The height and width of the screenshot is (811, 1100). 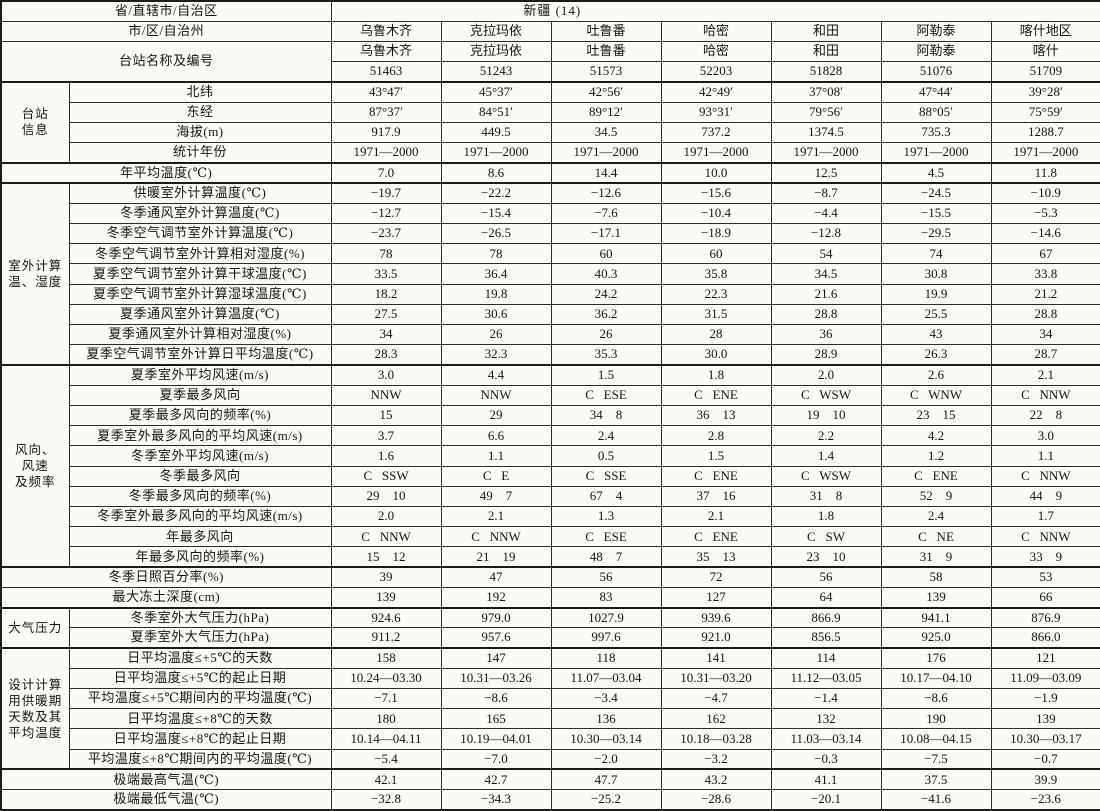 What do you see at coordinates (200, 678) in the screenshot?
I see `row-label-cell: 日平均温度≤+5℃的起止日期` at bounding box center [200, 678].